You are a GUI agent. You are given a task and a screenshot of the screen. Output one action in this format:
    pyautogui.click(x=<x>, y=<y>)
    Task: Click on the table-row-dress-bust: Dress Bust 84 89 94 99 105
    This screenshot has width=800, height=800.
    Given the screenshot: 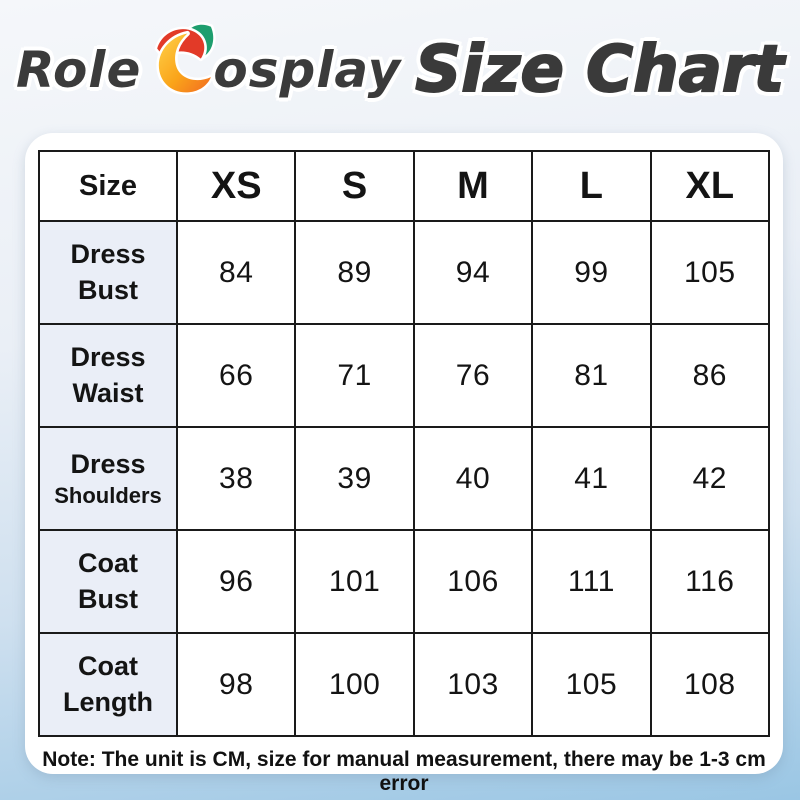 What is the action you would take?
    pyautogui.click(x=404, y=272)
    